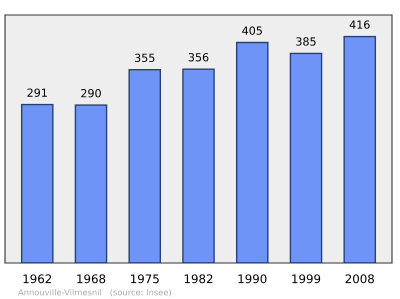 The image size is (400, 299). I want to click on data-label: 291, so click(37, 92).